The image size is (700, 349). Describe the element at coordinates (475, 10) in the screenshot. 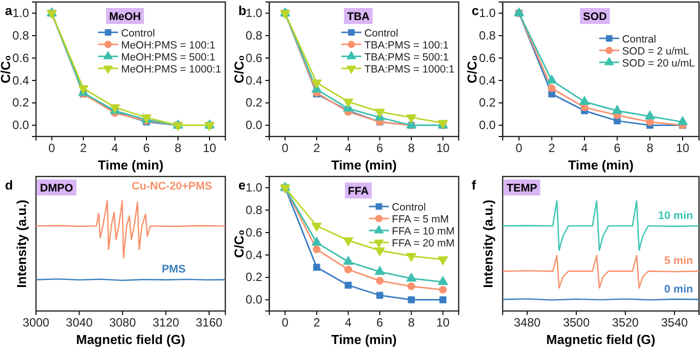

I see `text: c` at that location.